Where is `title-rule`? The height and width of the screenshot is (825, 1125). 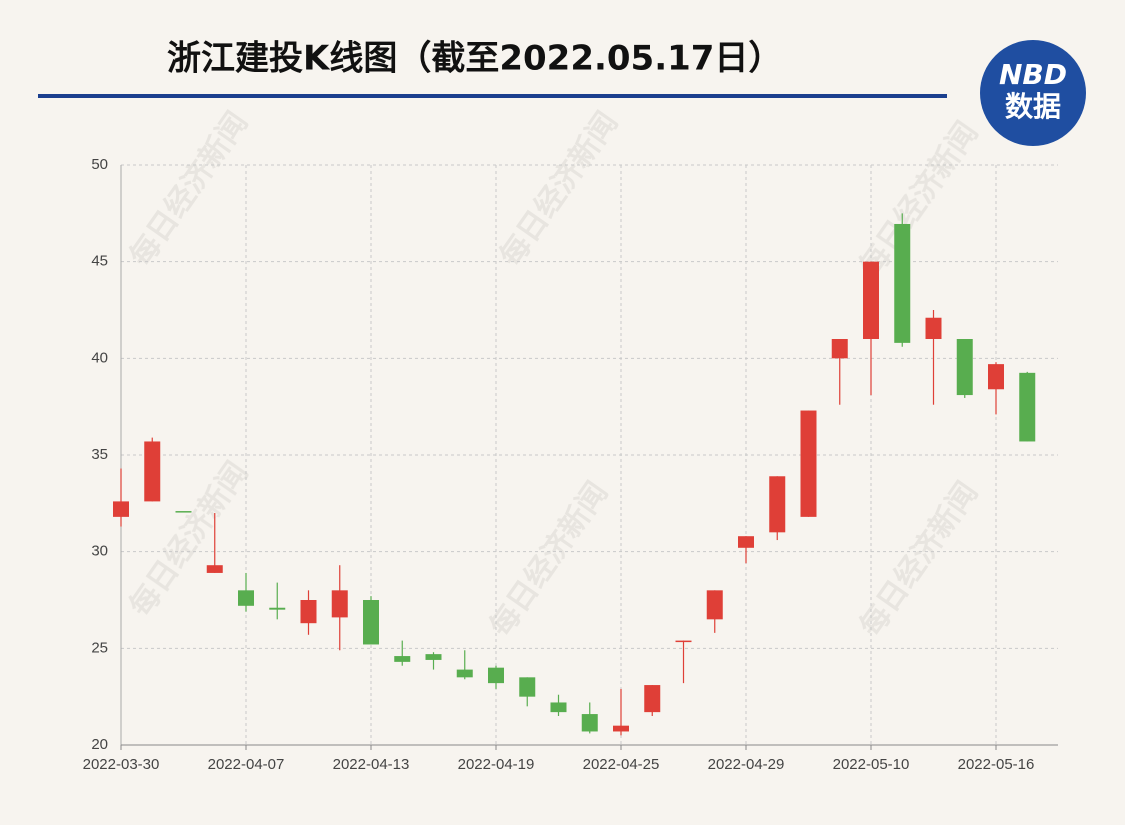 title-rule is located at coordinates (492, 96).